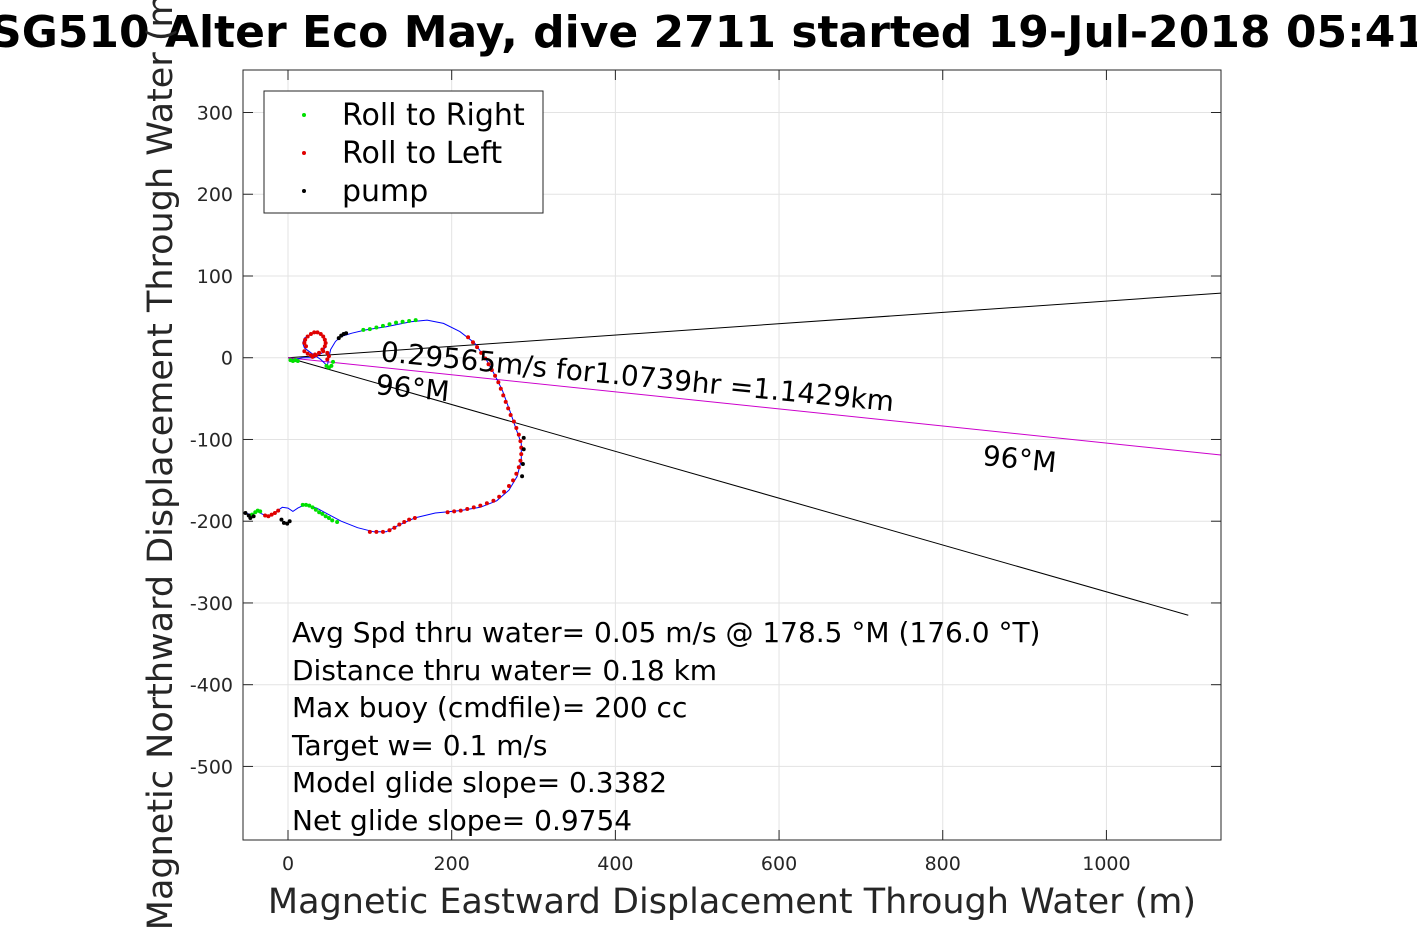  What do you see at coordinates (462, 820) in the screenshot?
I see `stat-net-glide: Net glide slope= 0.9754` at bounding box center [462, 820].